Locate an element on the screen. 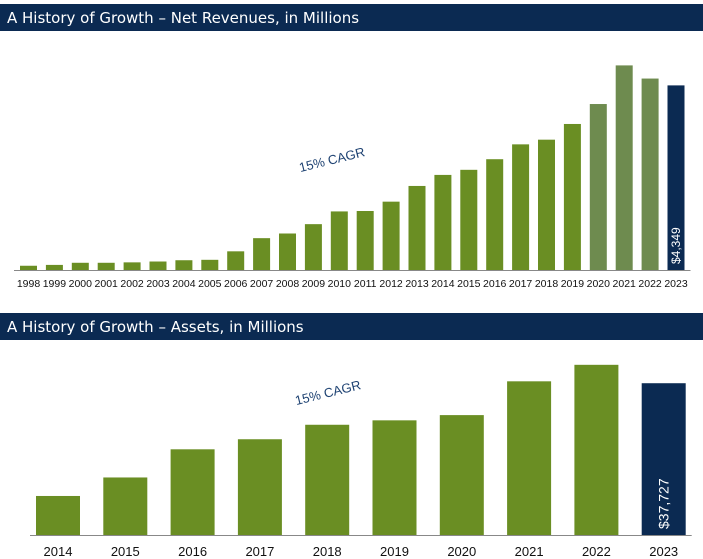  assets-tick-label: 2016 is located at coordinates (192, 551).